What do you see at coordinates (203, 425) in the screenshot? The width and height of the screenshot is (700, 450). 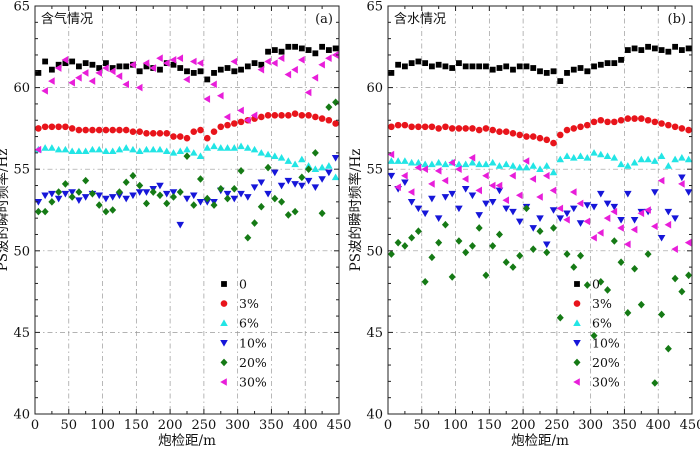 I see `x-tick-label: 250` at bounding box center [203, 425].